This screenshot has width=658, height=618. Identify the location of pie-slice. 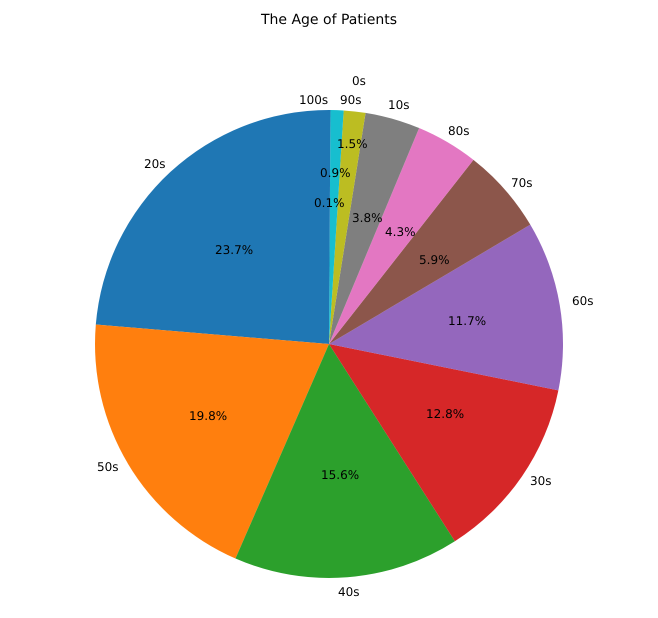
(446, 307).